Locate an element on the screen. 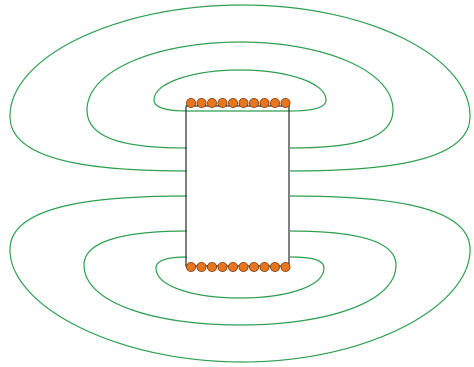 Image resolution: width=474 pixels, height=367 pixels. lower-field-line-inner is located at coordinates (240, 277).